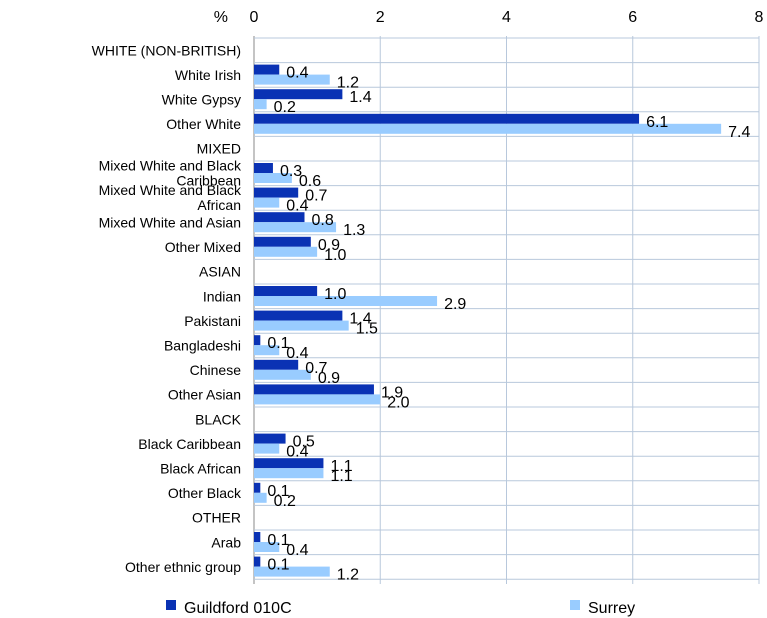  Describe the element at coordinates (204, 395) in the screenshot. I see `category-label: Other Asian` at that location.